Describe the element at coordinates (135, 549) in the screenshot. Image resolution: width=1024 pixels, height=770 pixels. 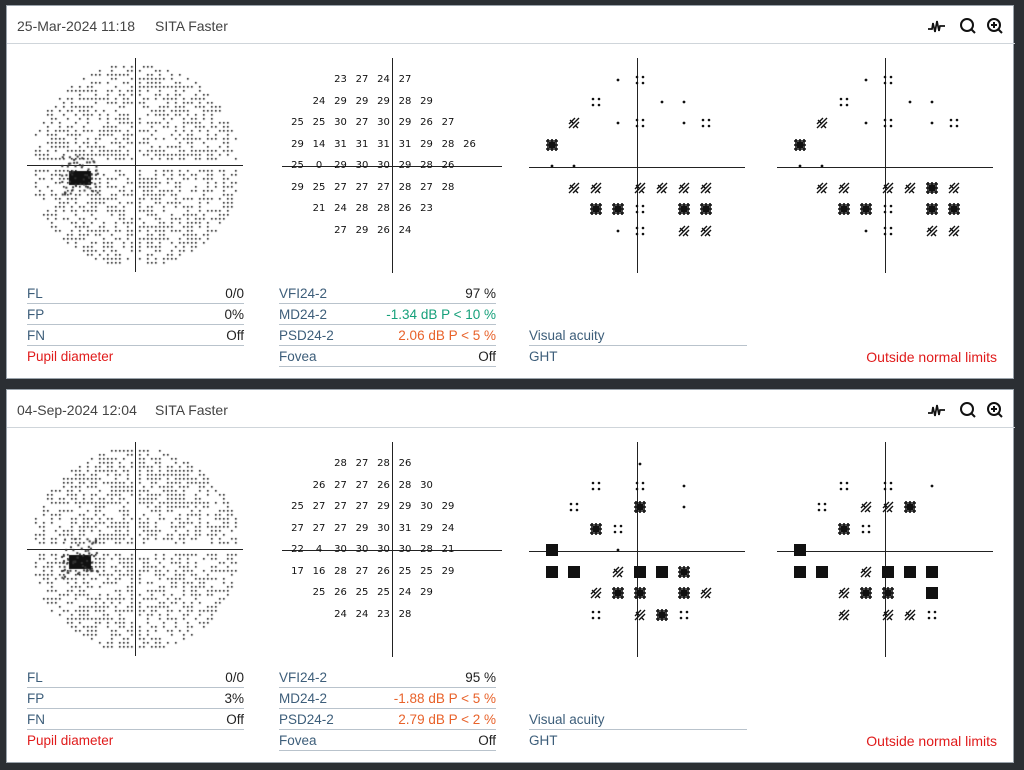
I see `grayscale-dots` at that location.